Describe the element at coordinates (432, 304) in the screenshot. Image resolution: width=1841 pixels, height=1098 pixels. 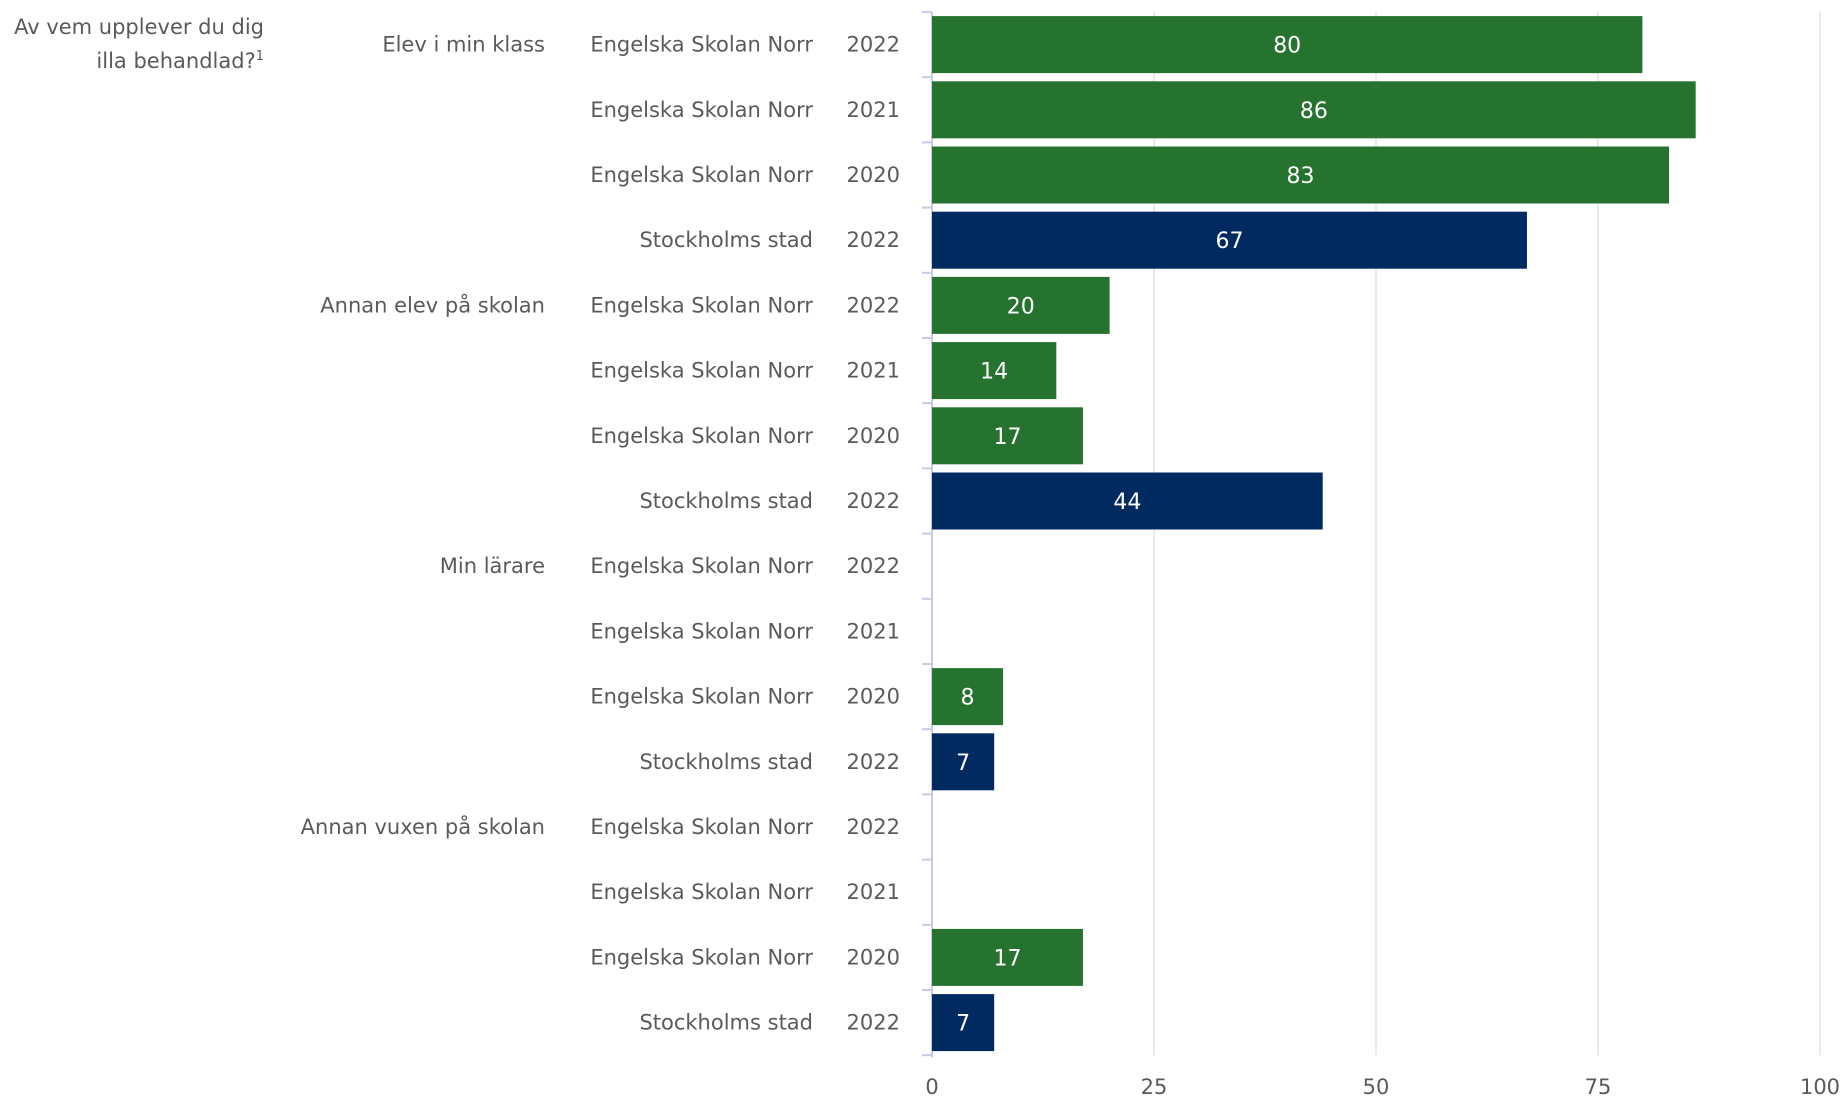
I see `group-label: Annan elev på skolan` at that location.